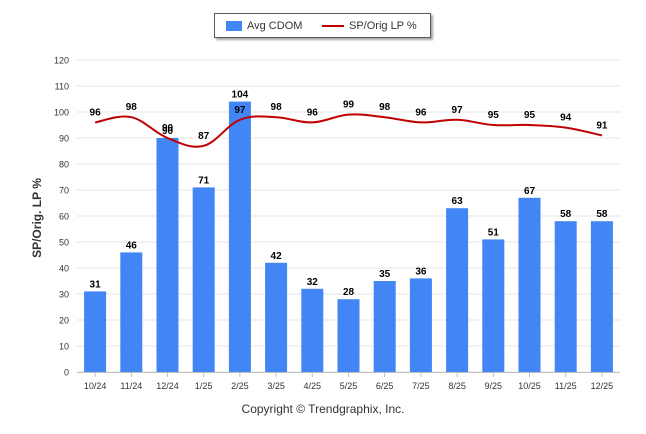  Describe the element at coordinates (348, 130) in the screenshot. I see `line-series-sp-orig-lp` at that location.